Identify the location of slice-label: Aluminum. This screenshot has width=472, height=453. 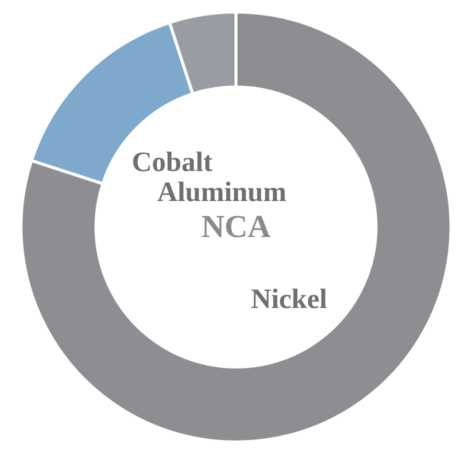
(221, 192).